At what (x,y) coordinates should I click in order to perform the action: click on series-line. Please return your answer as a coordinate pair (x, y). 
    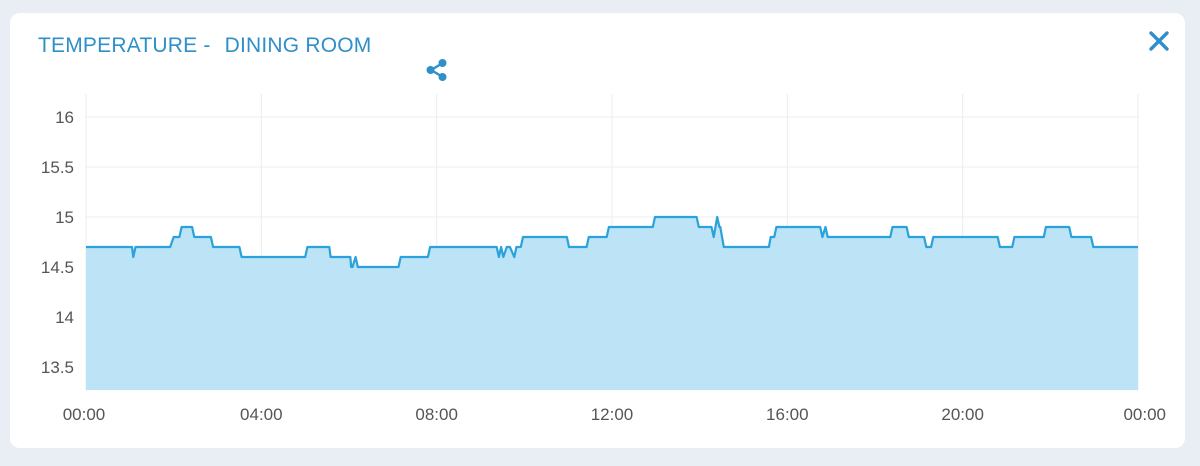
    Looking at the image, I should click on (612, 242).